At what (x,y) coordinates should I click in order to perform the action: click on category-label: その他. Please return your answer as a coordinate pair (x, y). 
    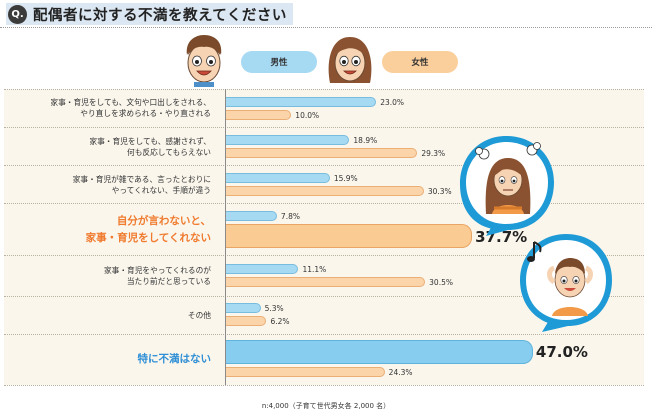
    Looking at the image, I should click on (199, 315).